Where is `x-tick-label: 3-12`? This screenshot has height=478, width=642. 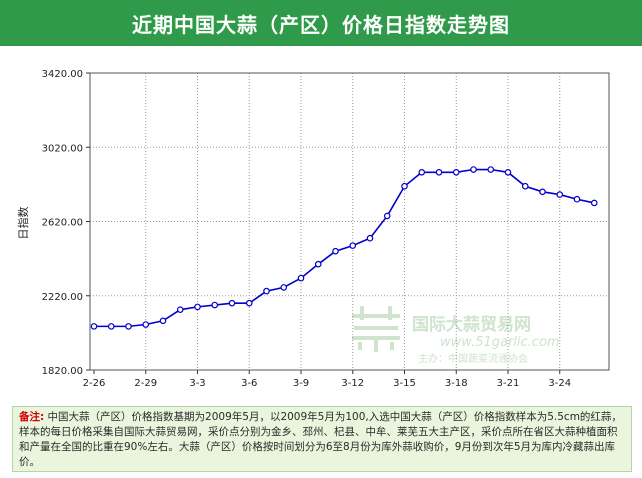
x-tick-label: 3-12 is located at coordinates (352, 383).